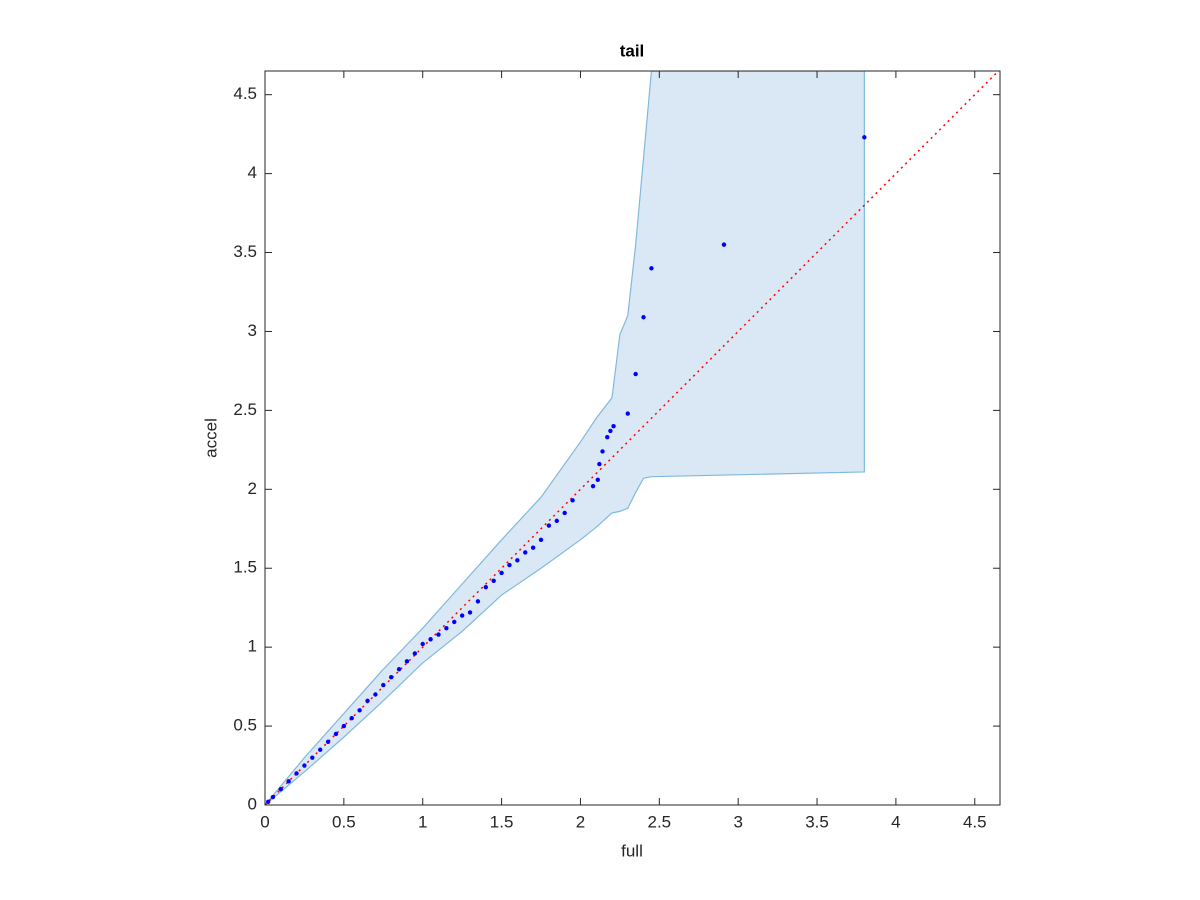 Image resolution: width=1200 pixels, height=900 pixels. What do you see at coordinates (580, 821) in the screenshot?
I see `x-tick-label: 2` at bounding box center [580, 821].